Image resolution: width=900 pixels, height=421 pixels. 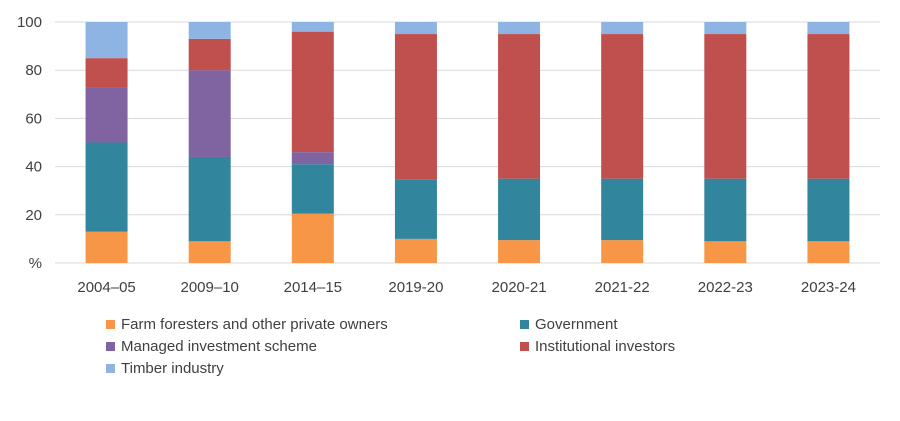 What do you see at coordinates (106, 287) in the screenshot?
I see `x-tick-label: 2004–05` at bounding box center [106, 287].